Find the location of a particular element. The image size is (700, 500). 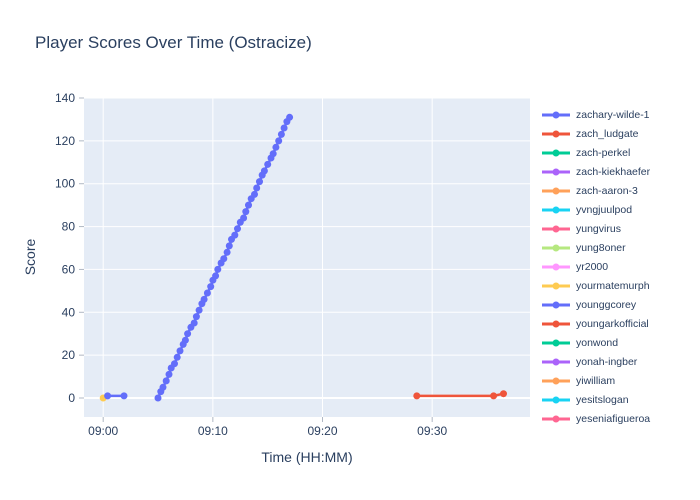

legend-item-yiwilliam: yiwilliam is located at coordinates (620, 380).